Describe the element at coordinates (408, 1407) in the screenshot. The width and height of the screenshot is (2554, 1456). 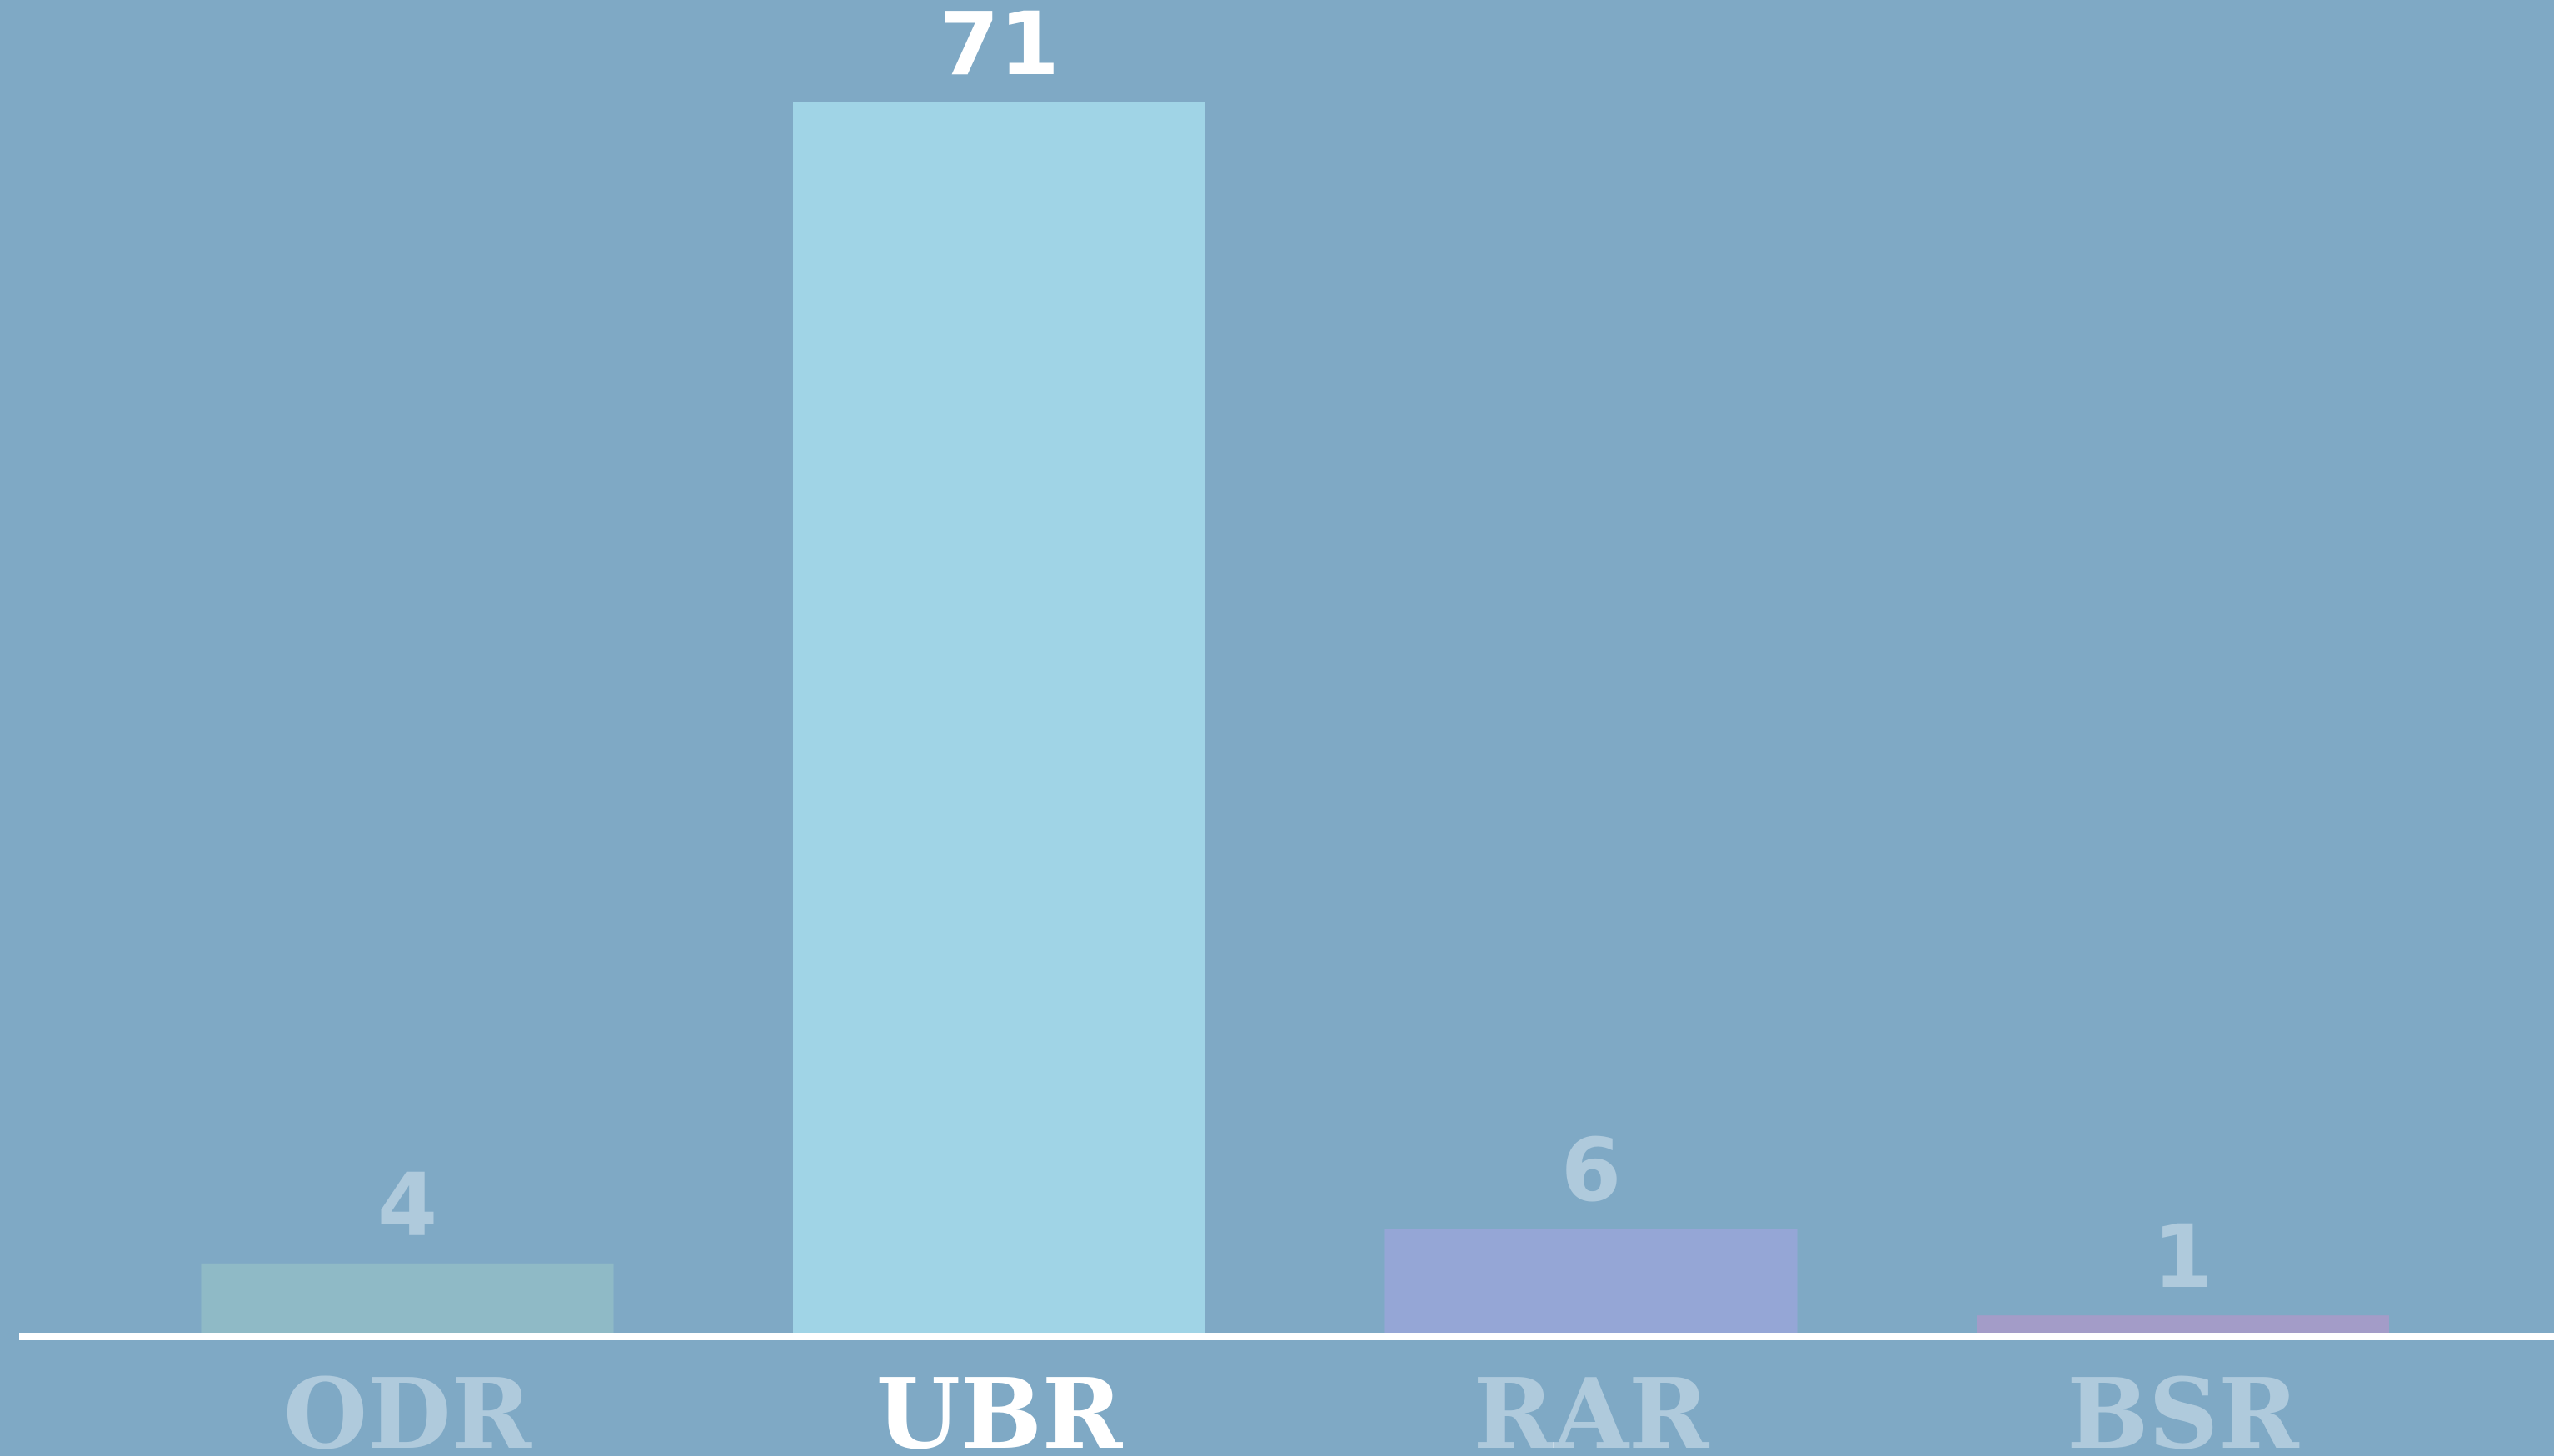
I see `x-tick-label: ODR` at that location.